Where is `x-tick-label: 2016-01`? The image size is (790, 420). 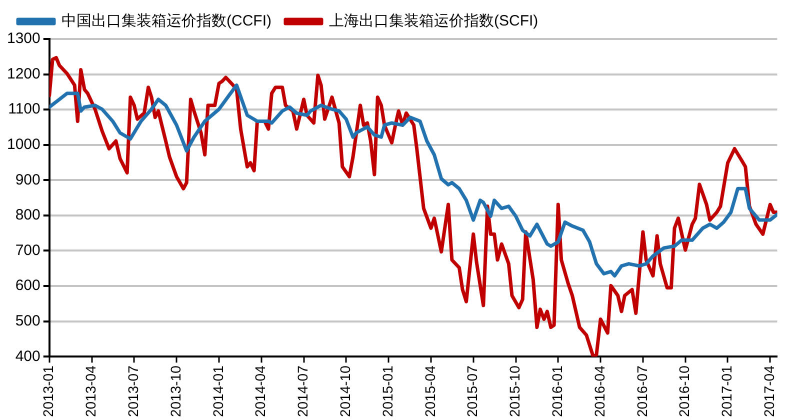 x-tick-label: 2016-01 is located at coordinates (557, 391).